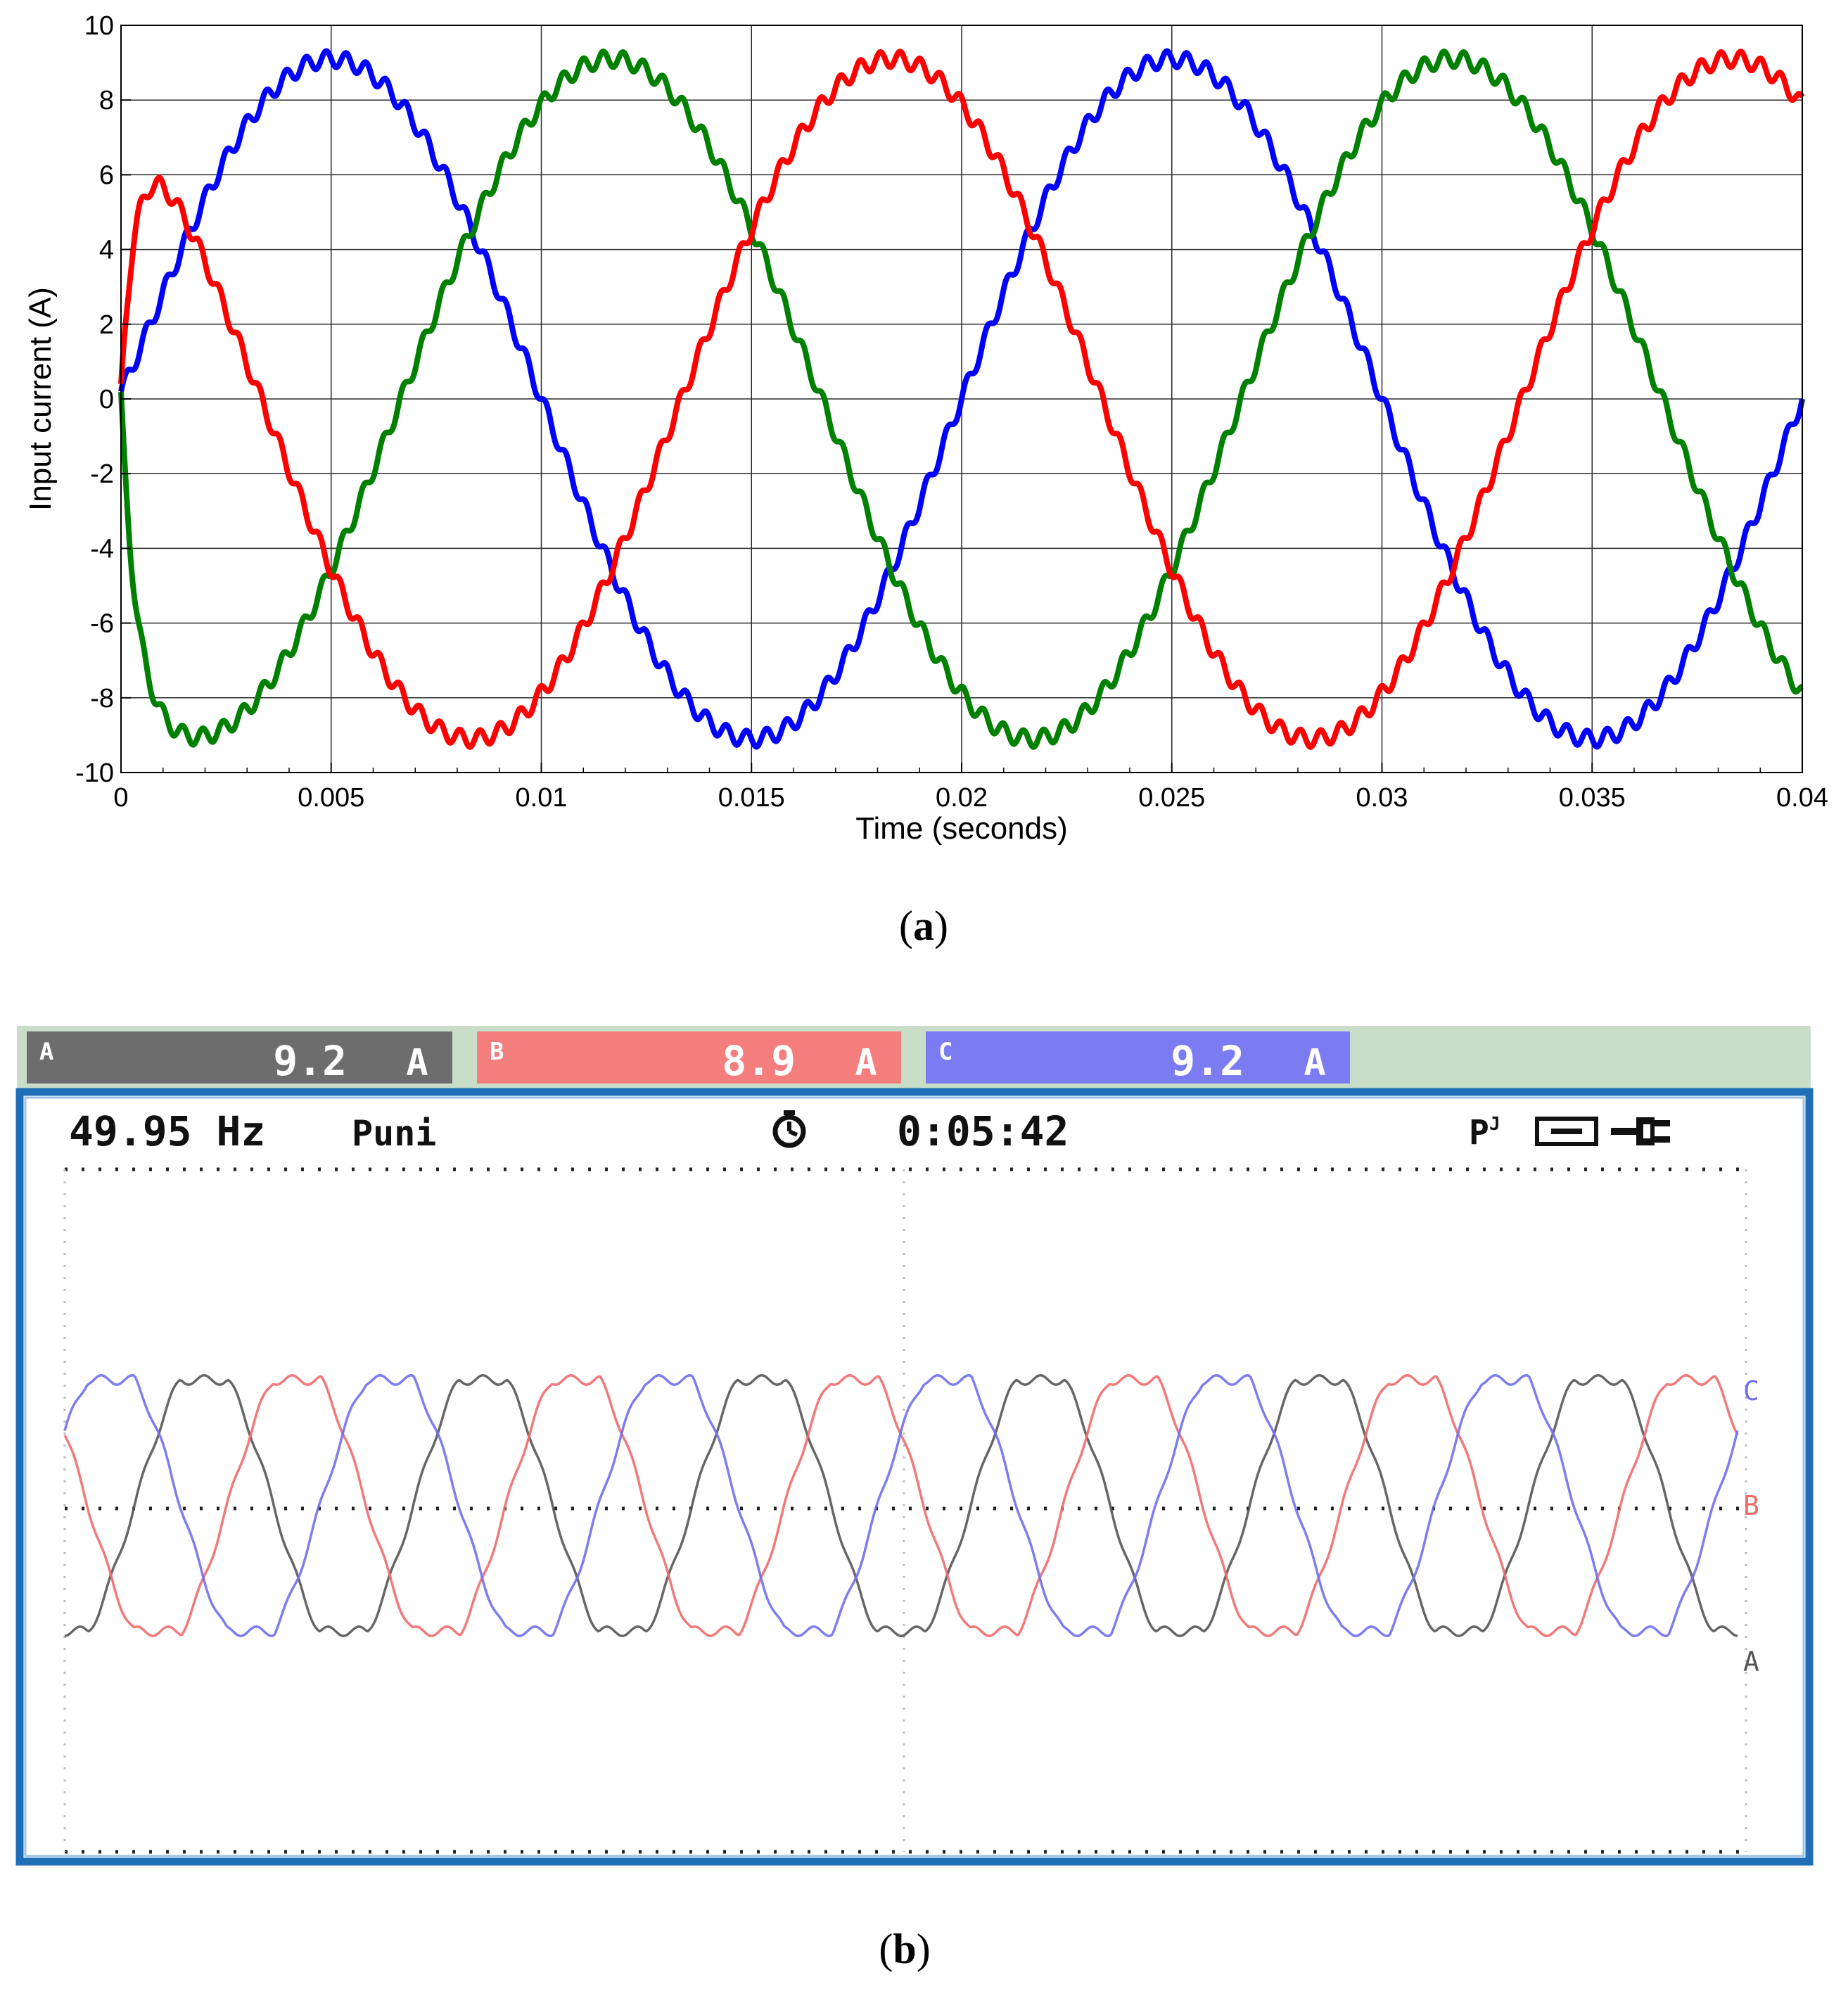  Describe the element at coordinates (106, 101) in the screenshot. I see `y-tick-label: 8` at that location.